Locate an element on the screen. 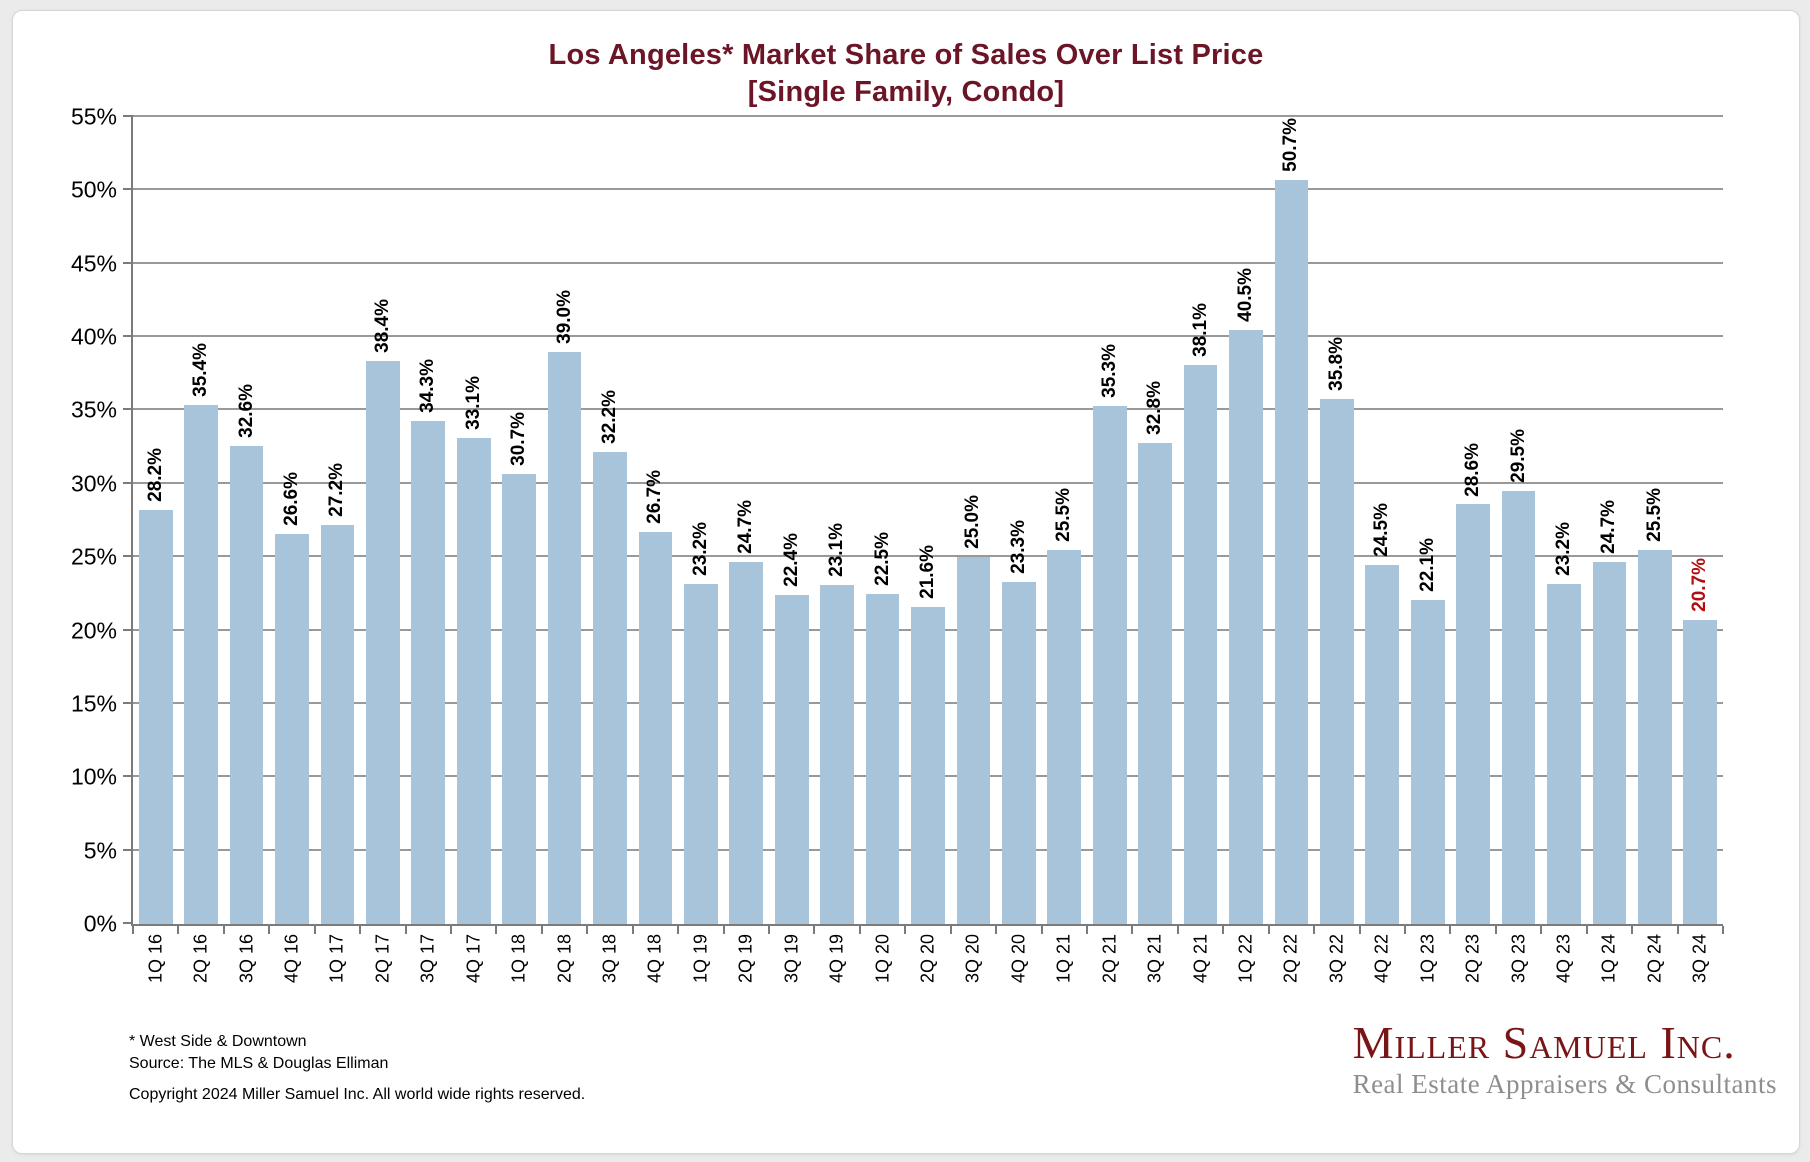  bar-column: 35.8% 3Q 22 is located at coordinates (1336, 550).